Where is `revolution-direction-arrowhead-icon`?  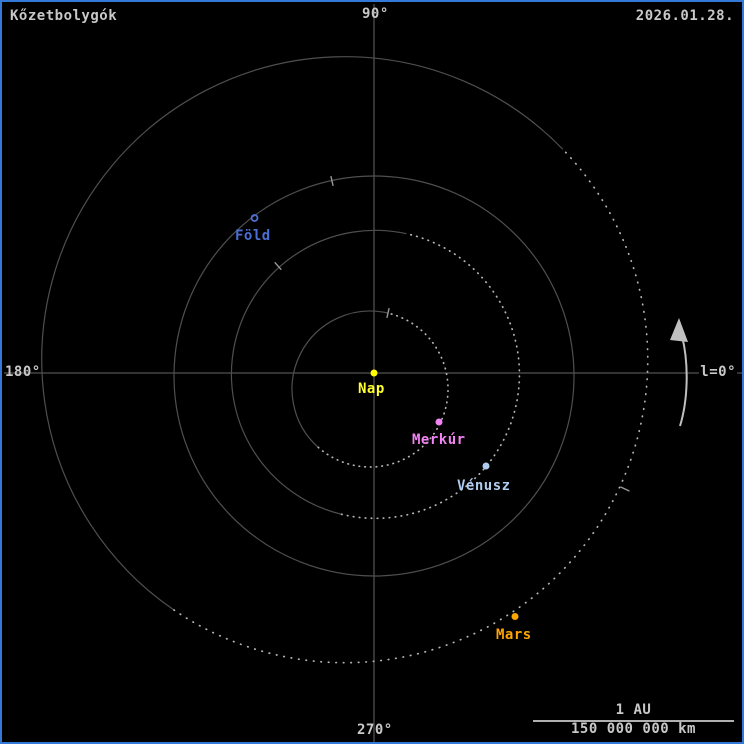 revolution-direction-arrowhead-icon is located at coordinates (679, 330).